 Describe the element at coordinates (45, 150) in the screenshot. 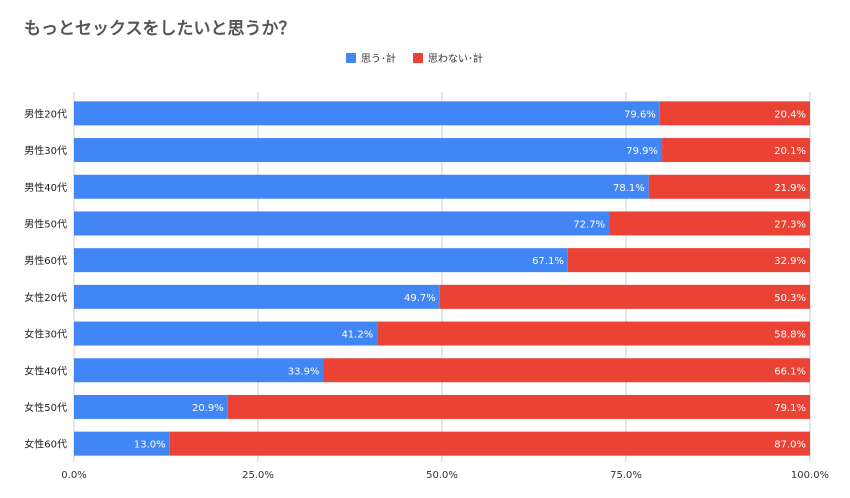

I see `category-label: 男性30代` at that location.